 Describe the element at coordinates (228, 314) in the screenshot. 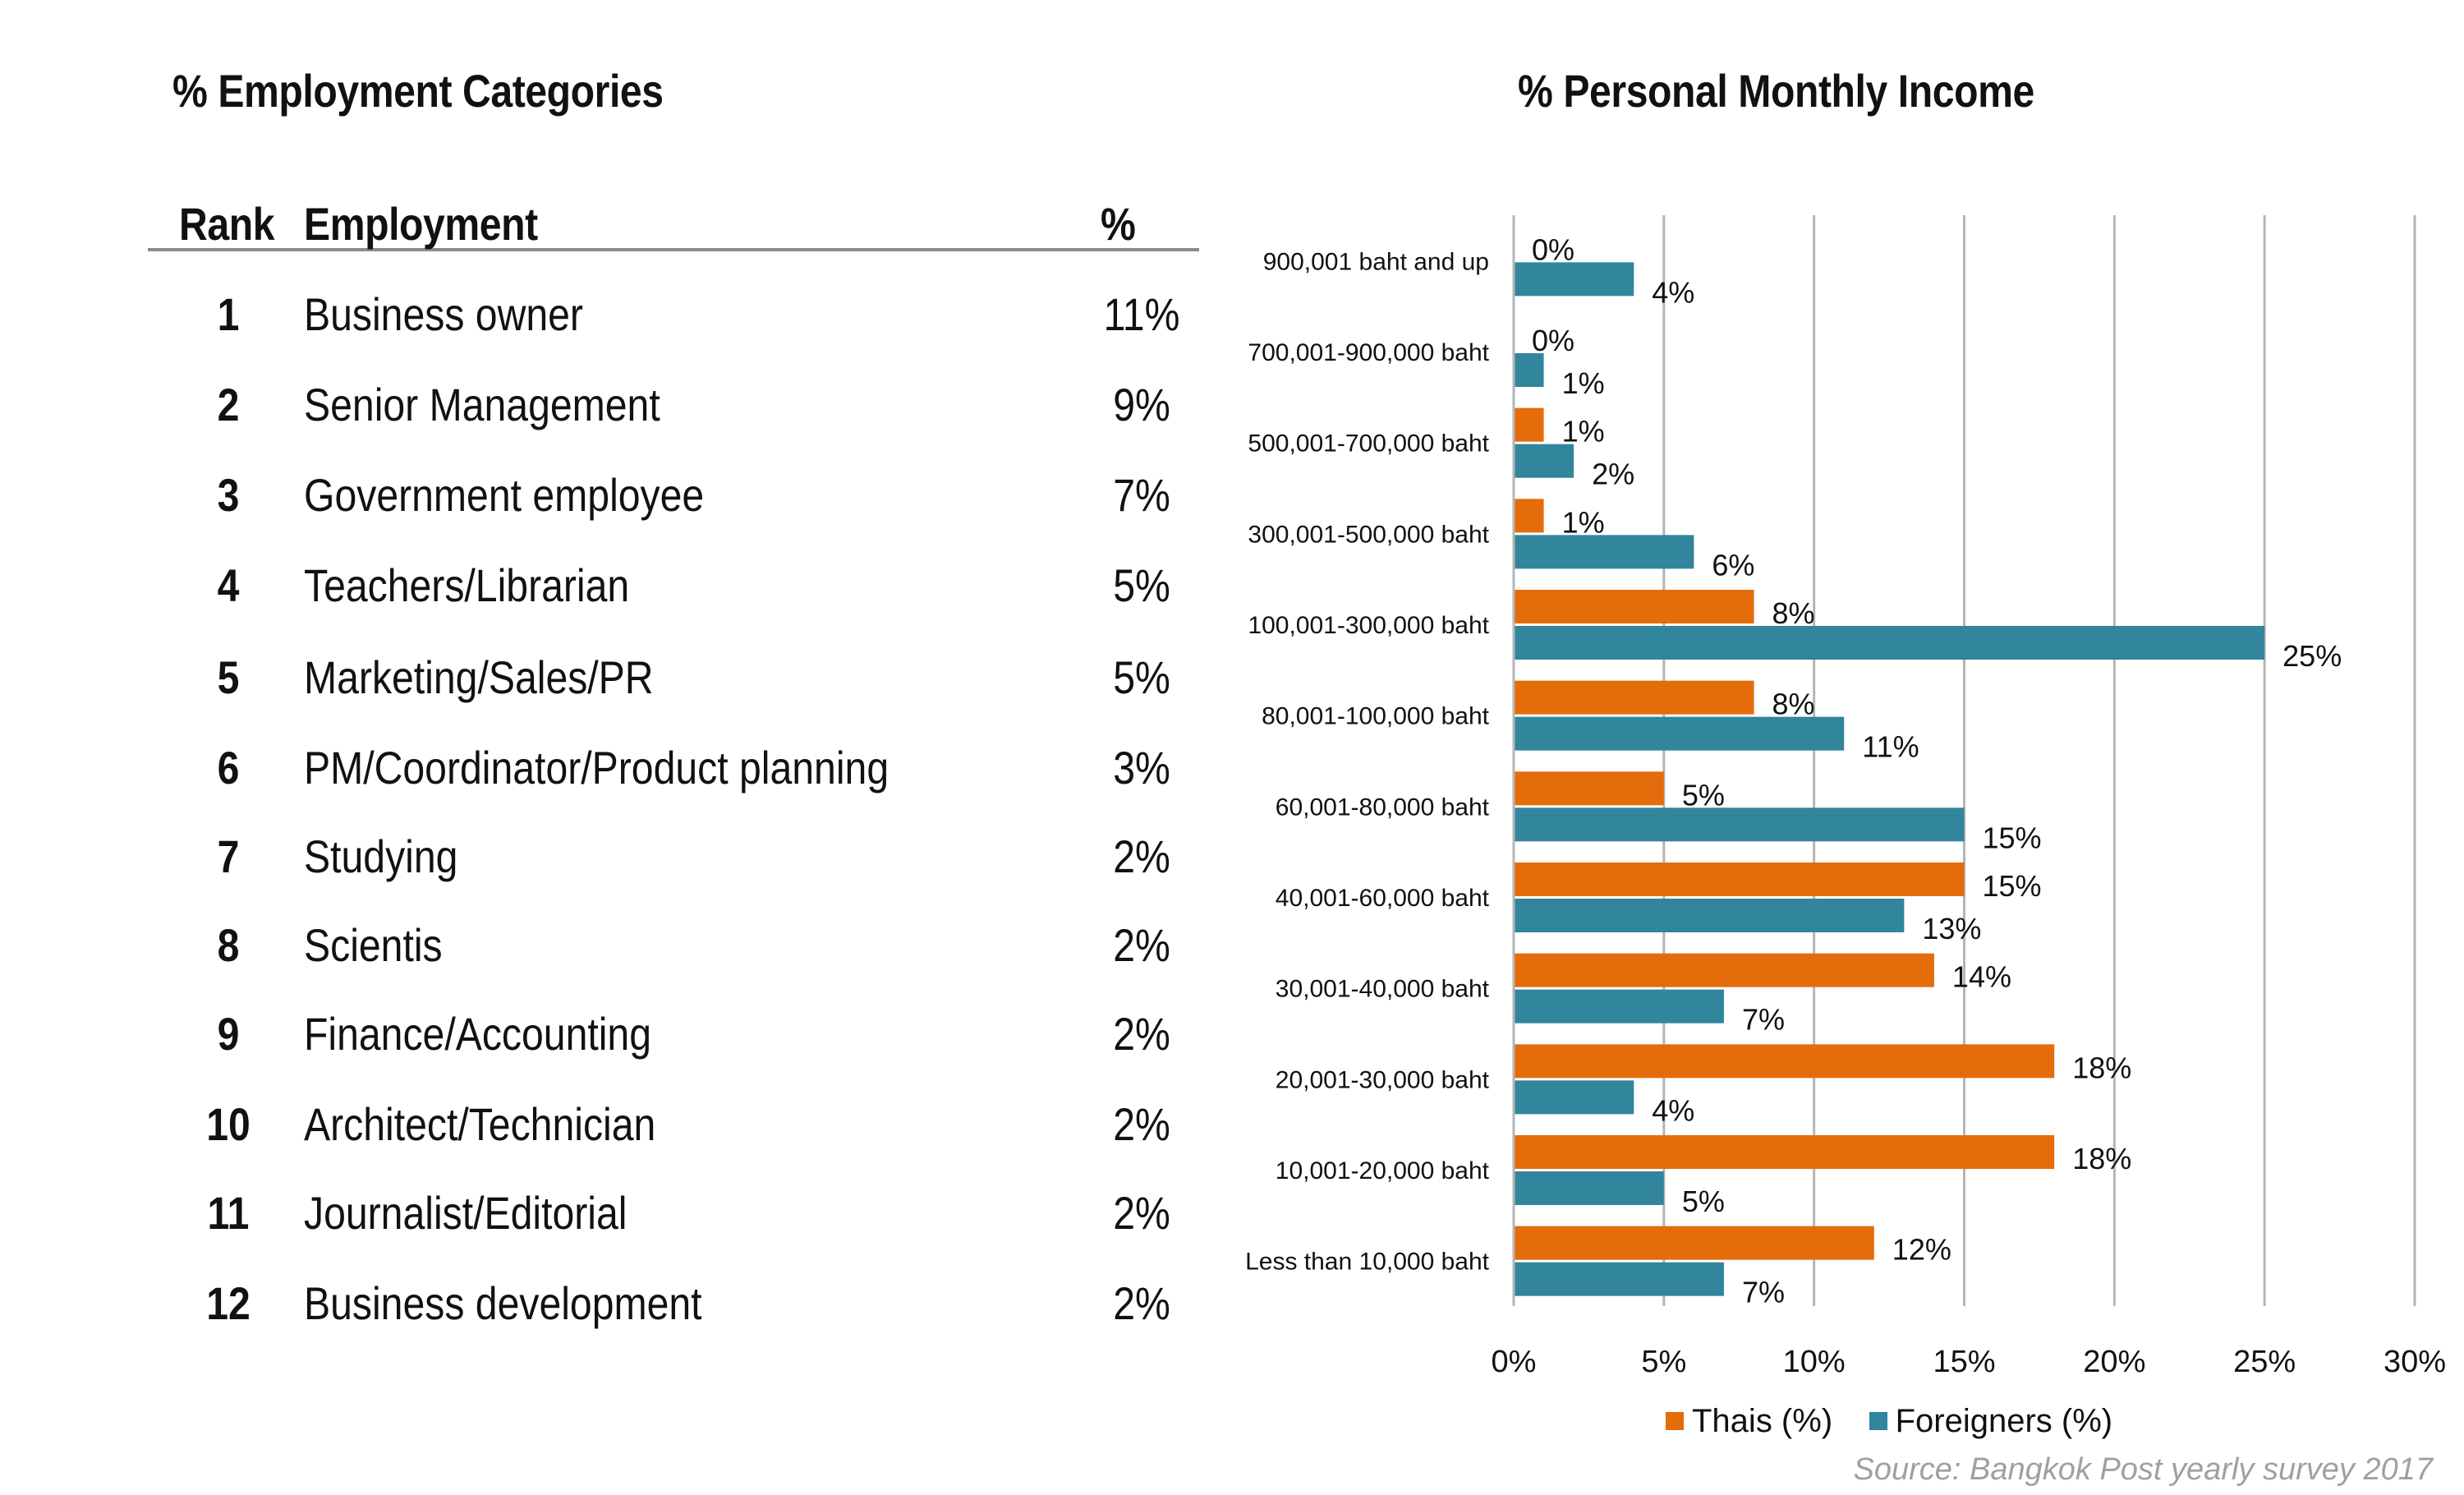

I see `rank-cell: 1` at that location.